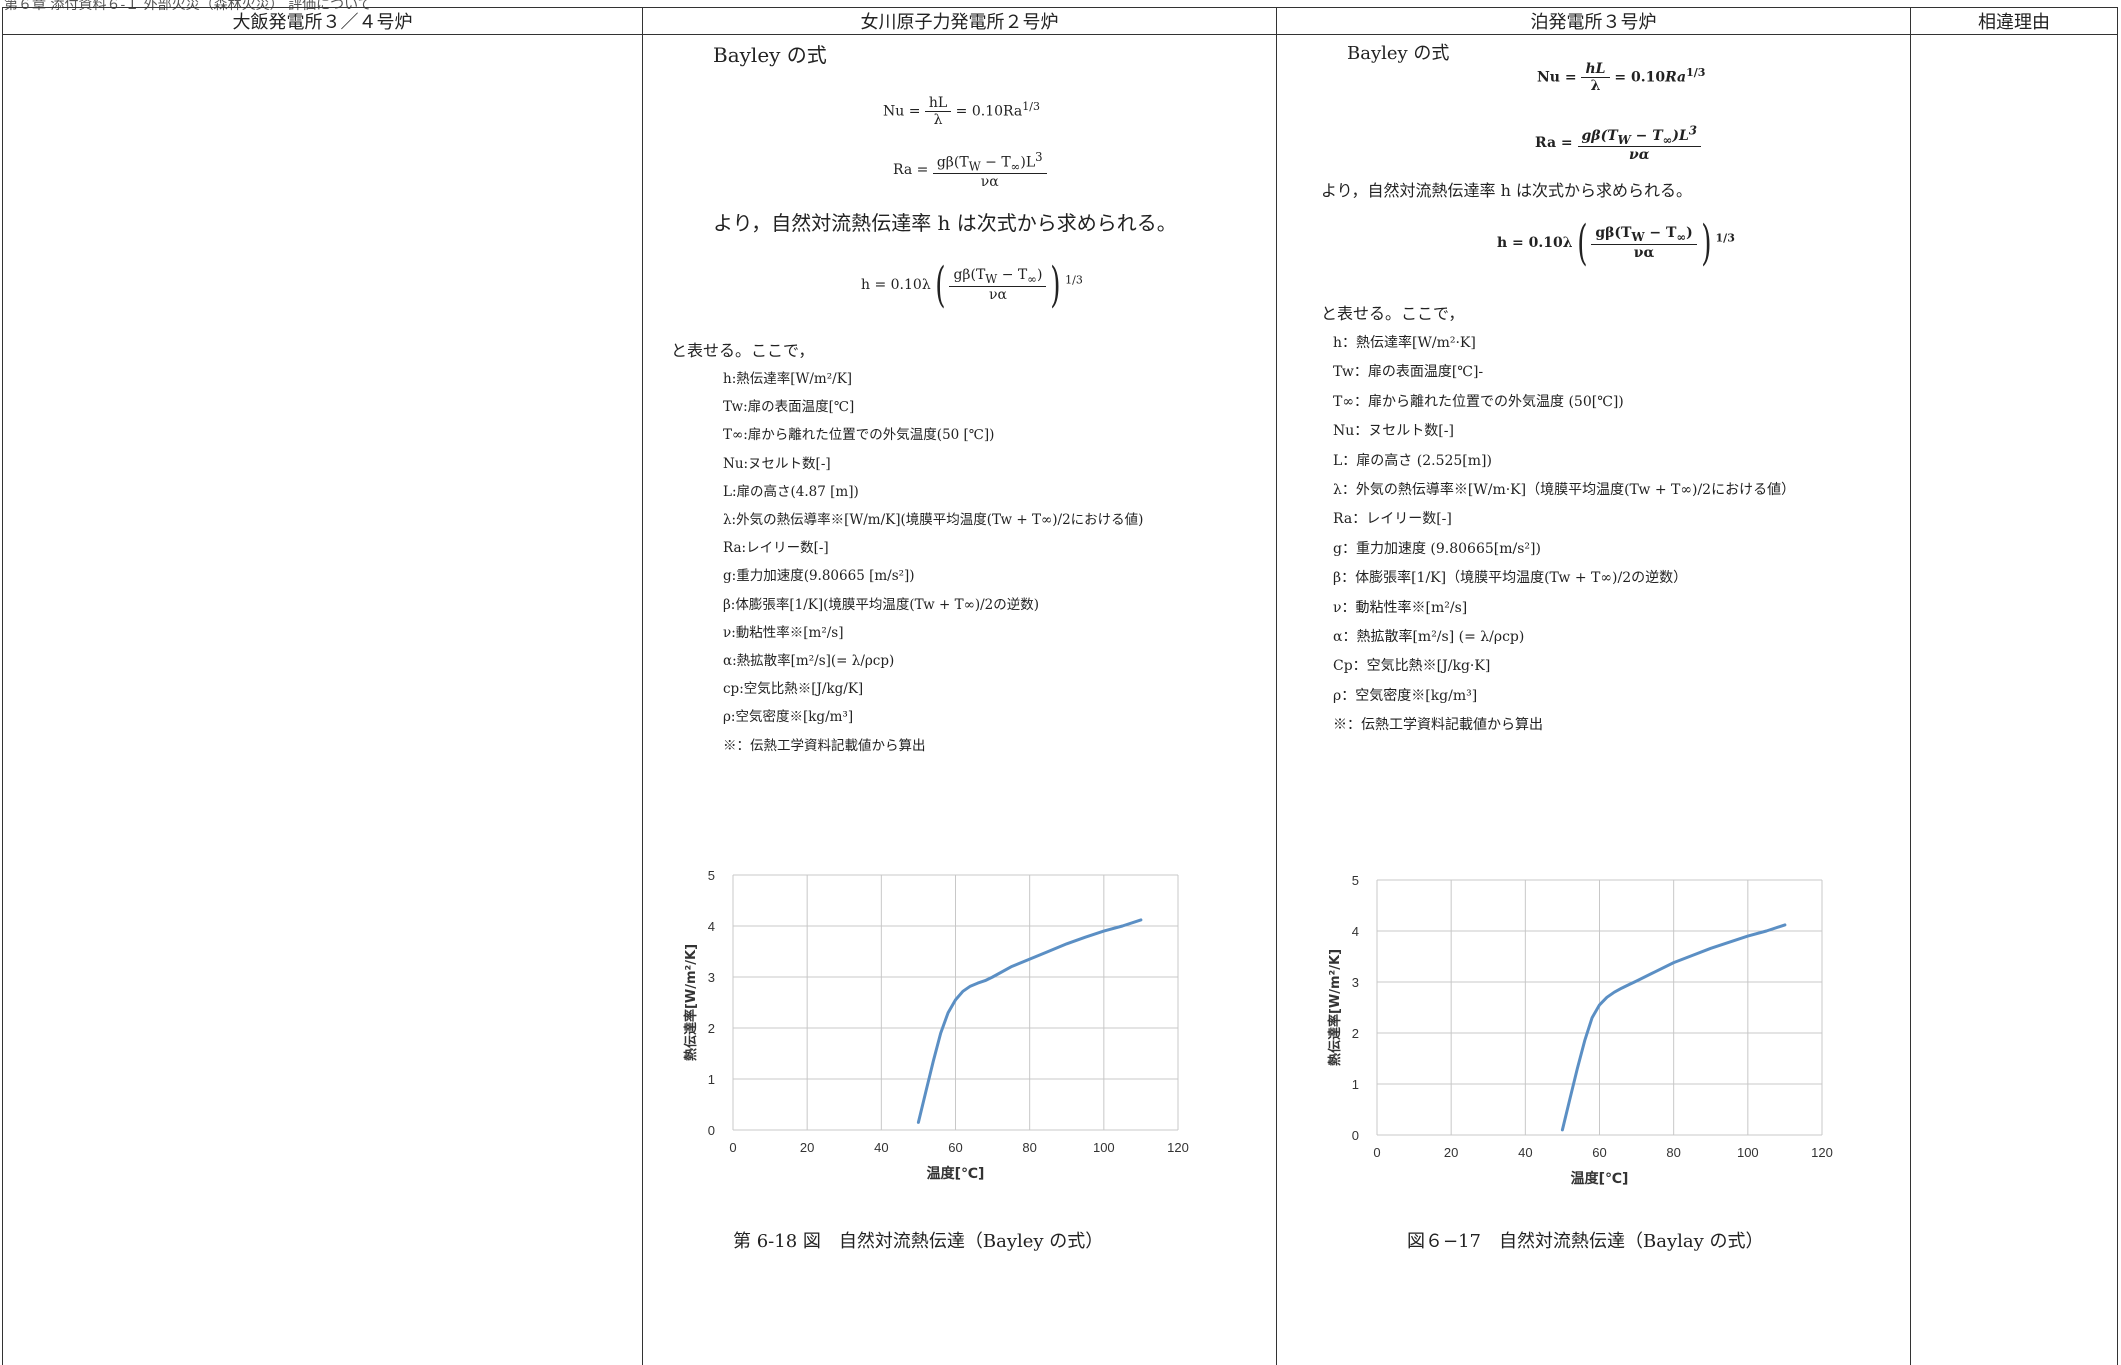 Image resolution: width=2121 pixels, height=1365 pixels. Describe the element at coordinates (1393, 431) in the screenshot. I see `definition-item: Nu：ヌセルト数[-]` at that location.